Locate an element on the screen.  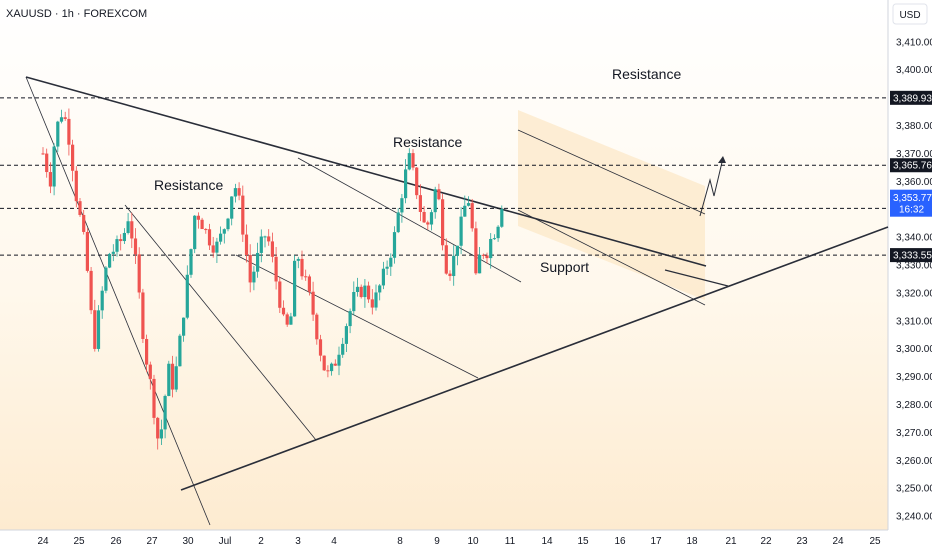
x-tick-label-19: 22 is located at coordinates (766, 541).